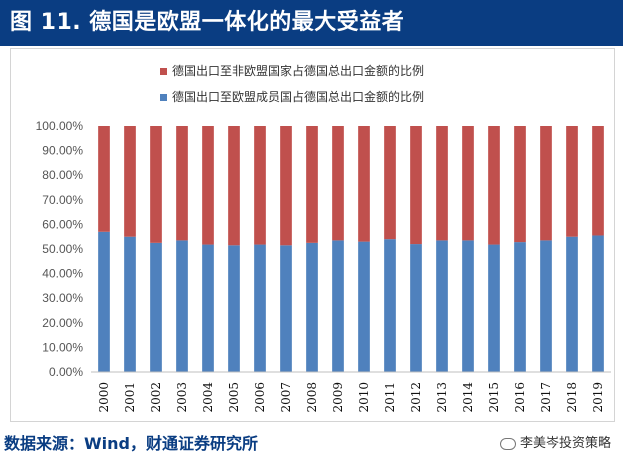 The width and height of the screenshot is (623, 464). Describe the element at coordinates (442, 397) in the screenshot. I see `x-tick-label: 2013` at that location.